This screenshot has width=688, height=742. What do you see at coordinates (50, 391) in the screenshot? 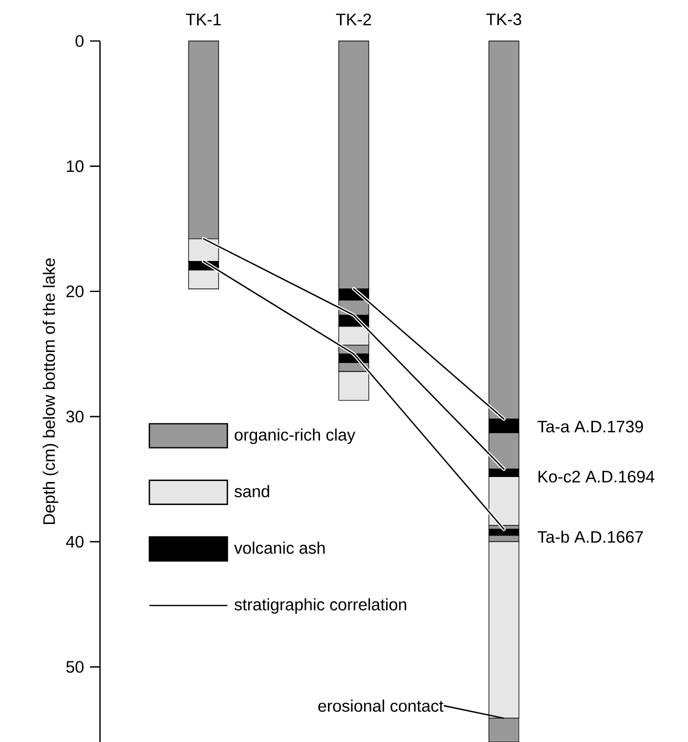
I see `y-axis-title: Depth (cm) below bottom of the lake` at bounding box center [50, 391].